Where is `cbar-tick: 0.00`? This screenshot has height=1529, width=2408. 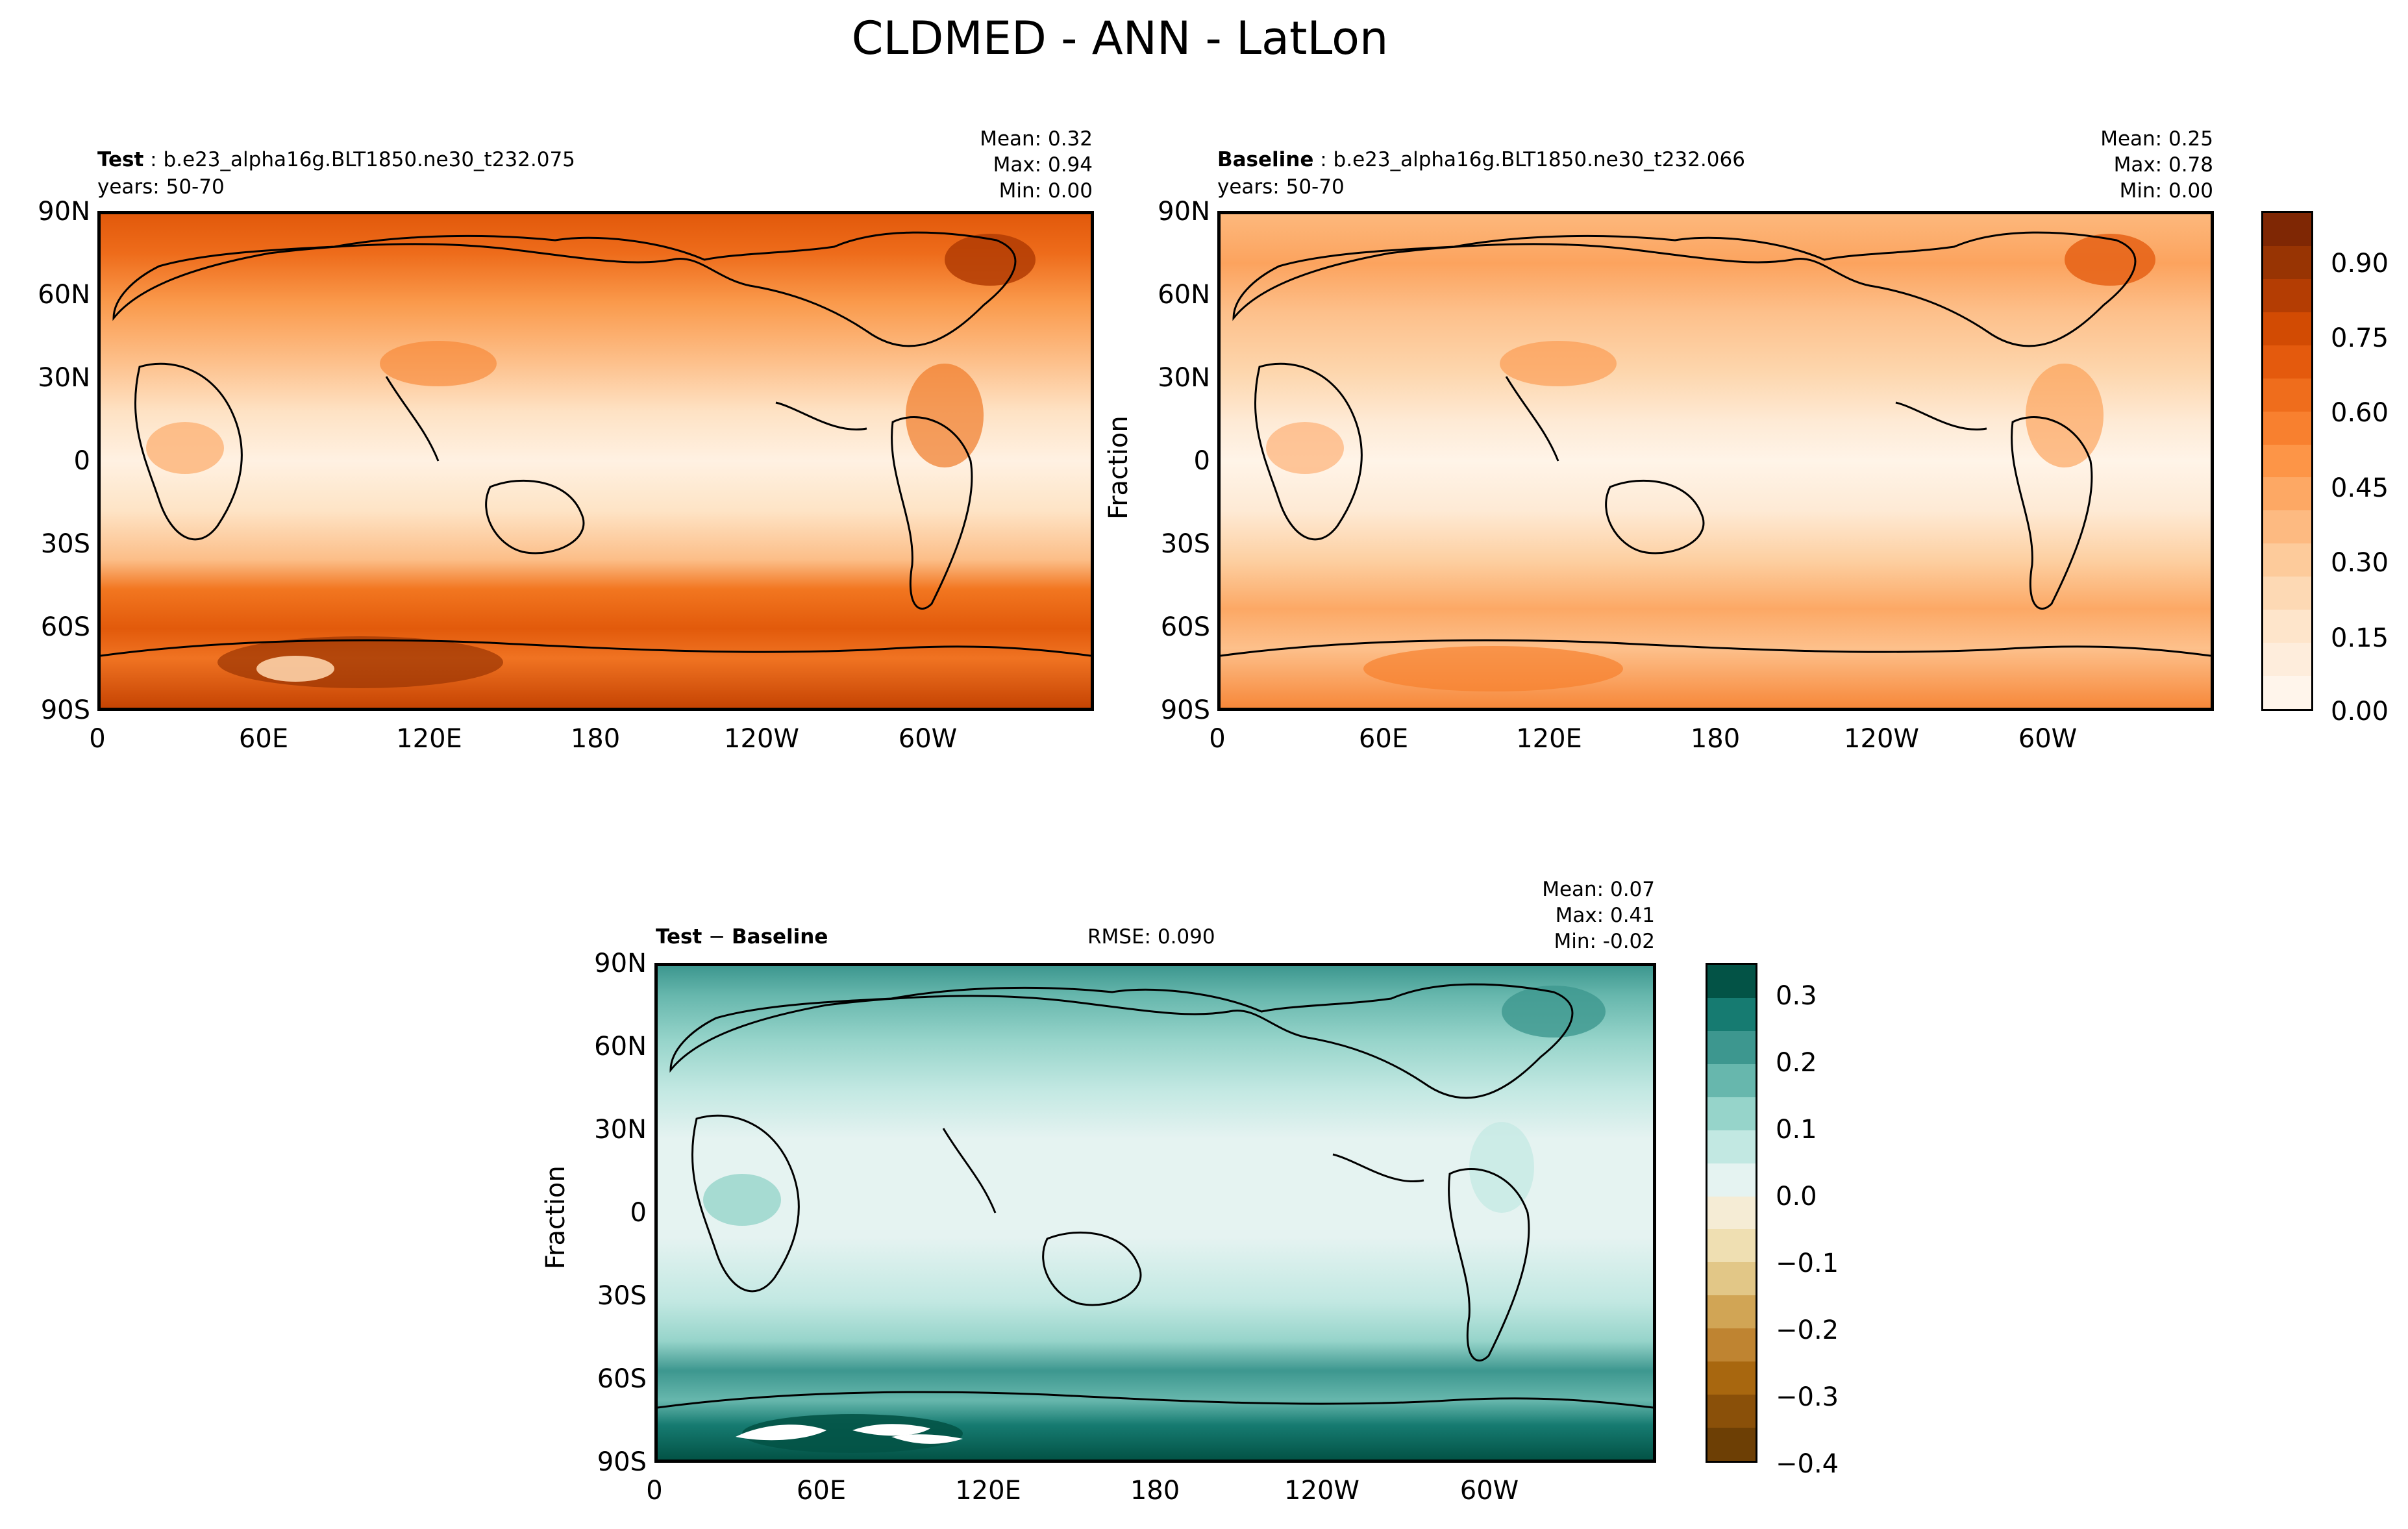
cbar-tick: 0.00 is located at coordinates (2360, 712).